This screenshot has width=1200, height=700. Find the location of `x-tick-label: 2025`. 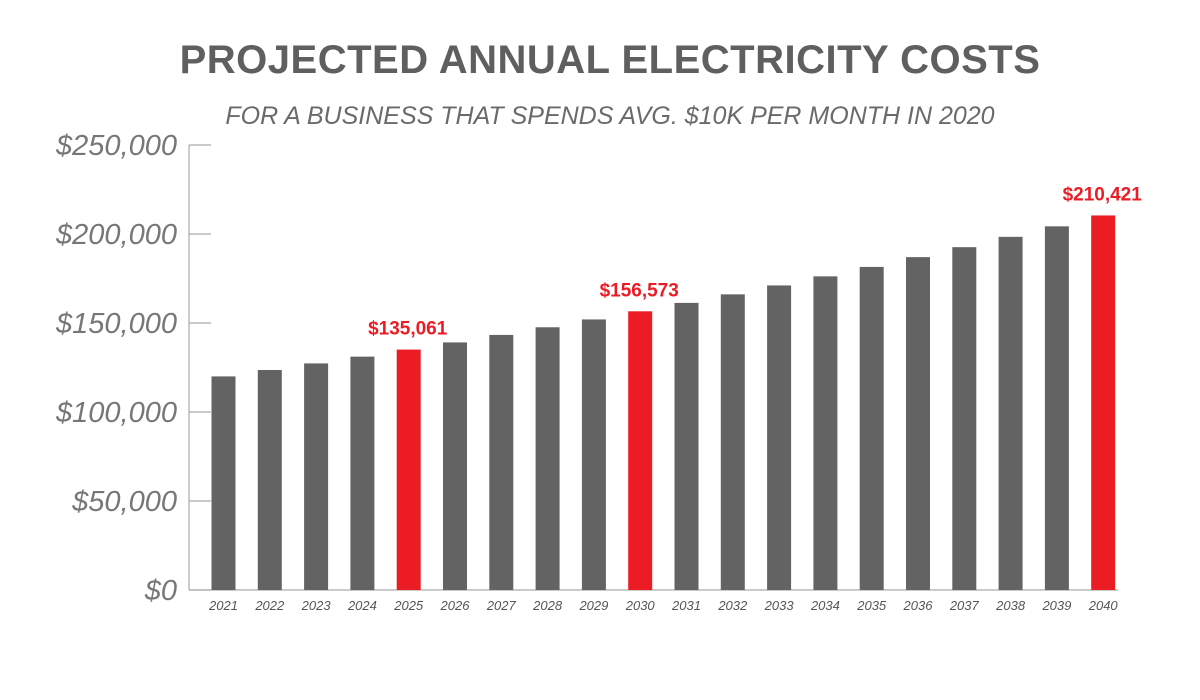

x-tick-label: 2025 is located at coordinates (408, 605).